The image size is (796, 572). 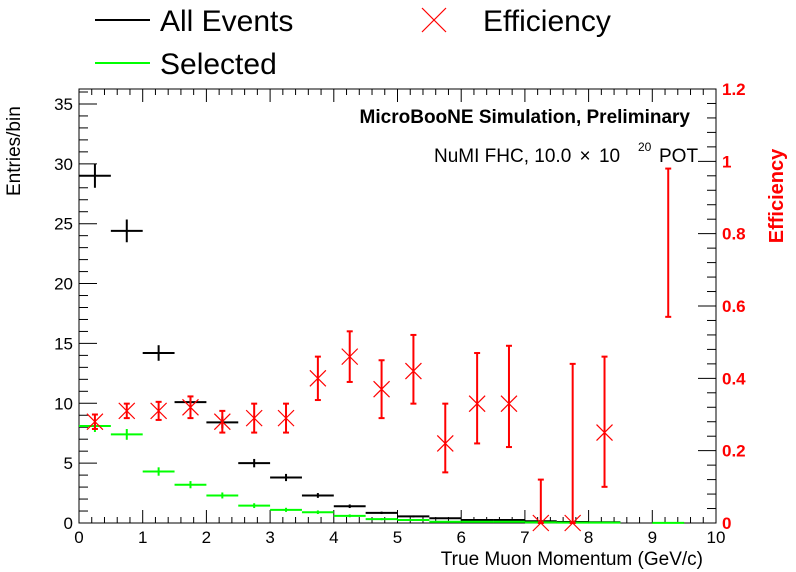 I want to click on y2-tick-label: 1, so click(x=726, y=161).